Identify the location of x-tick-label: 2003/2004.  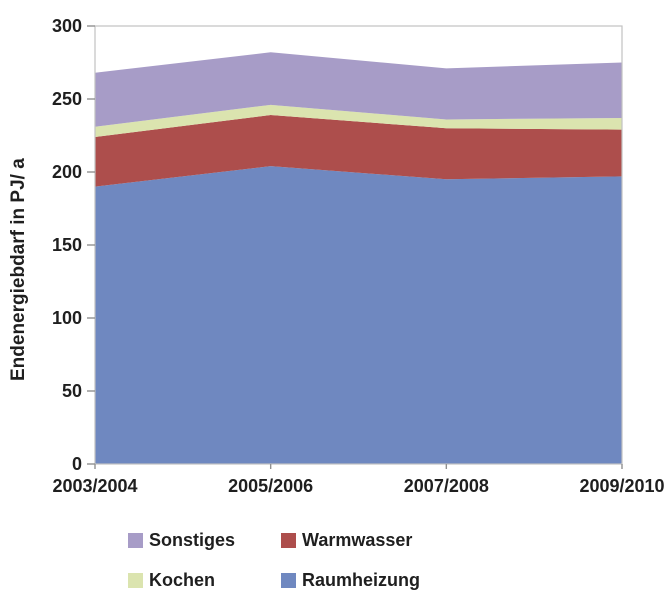
(94, 486).